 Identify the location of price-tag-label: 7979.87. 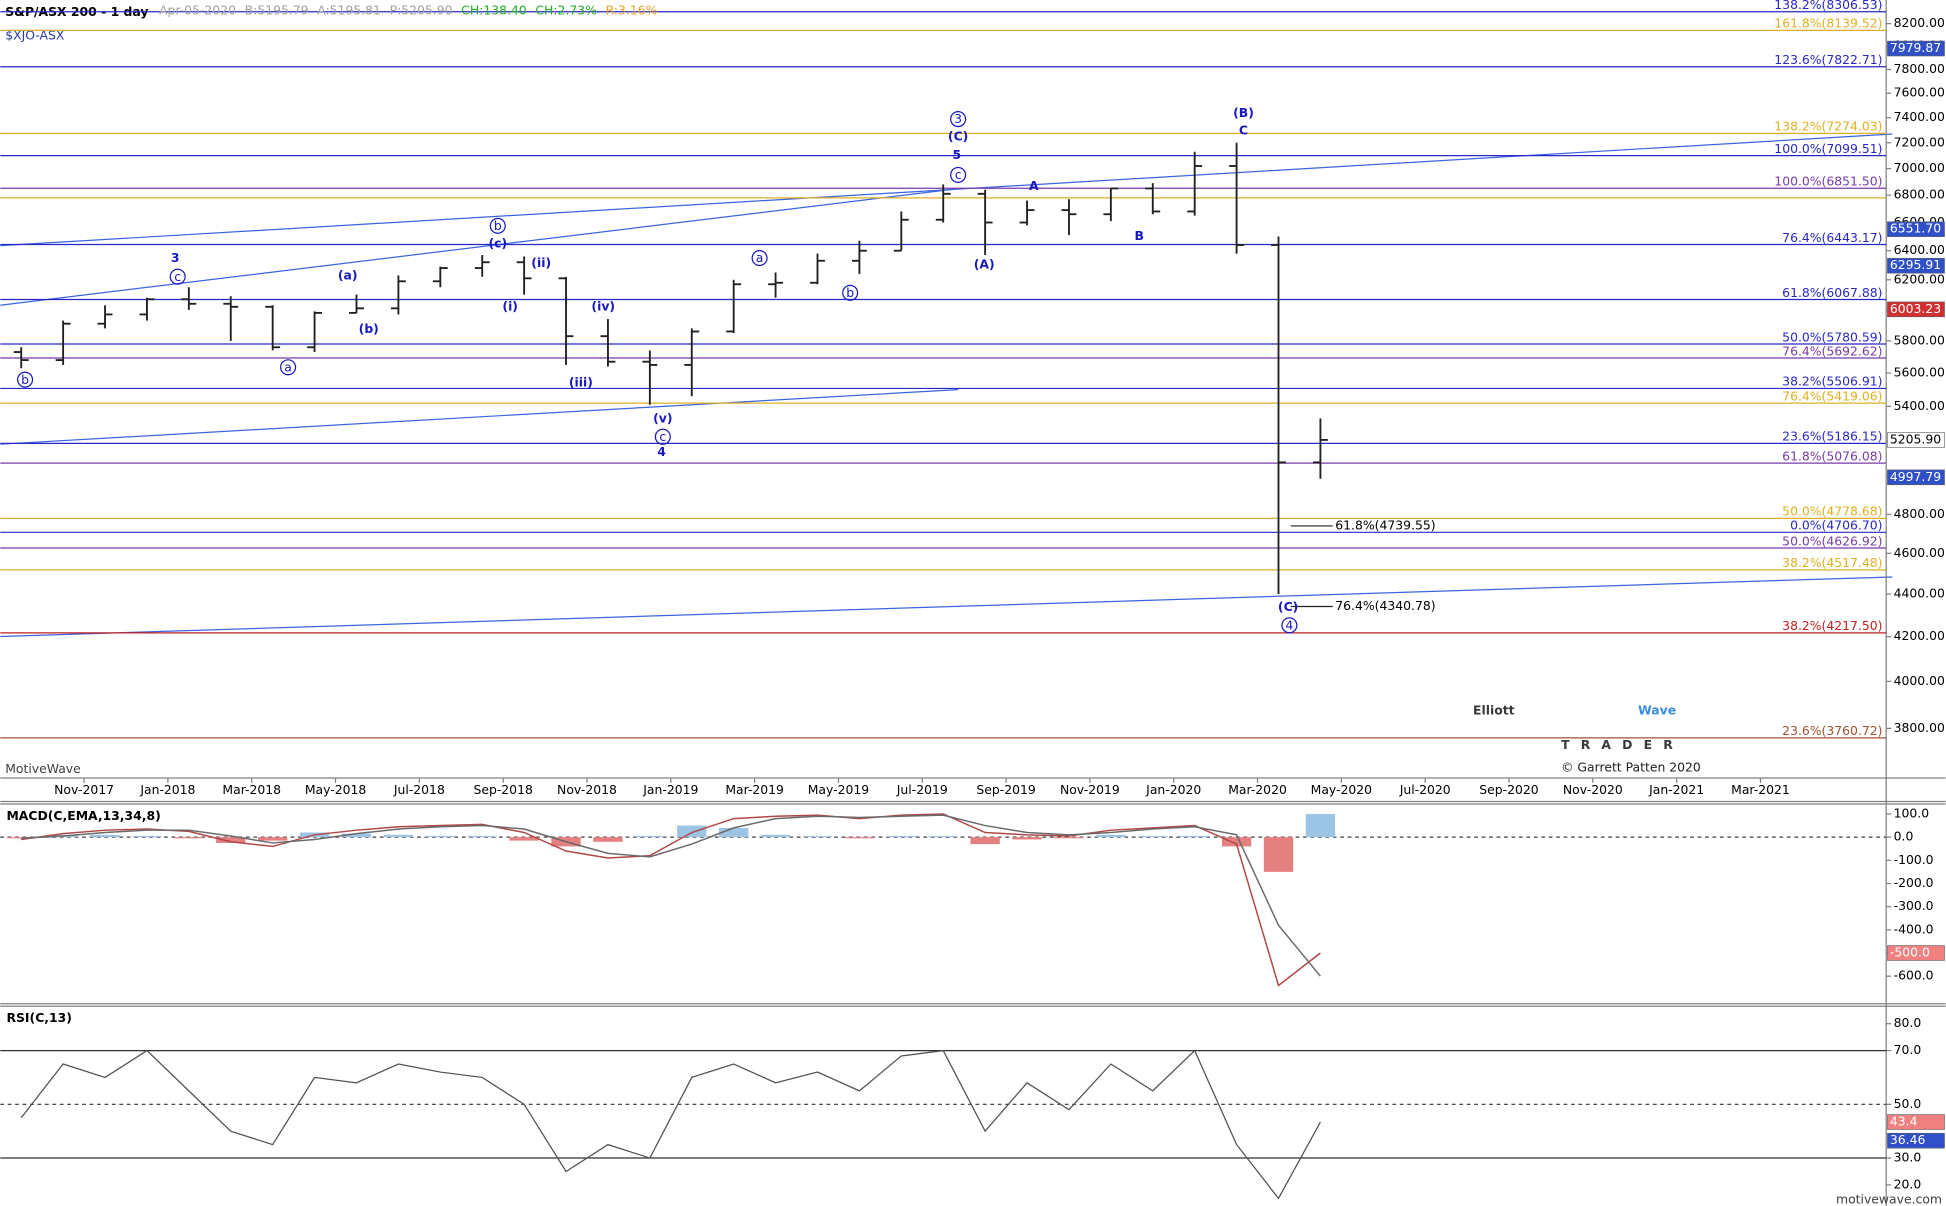
(1915, 47).